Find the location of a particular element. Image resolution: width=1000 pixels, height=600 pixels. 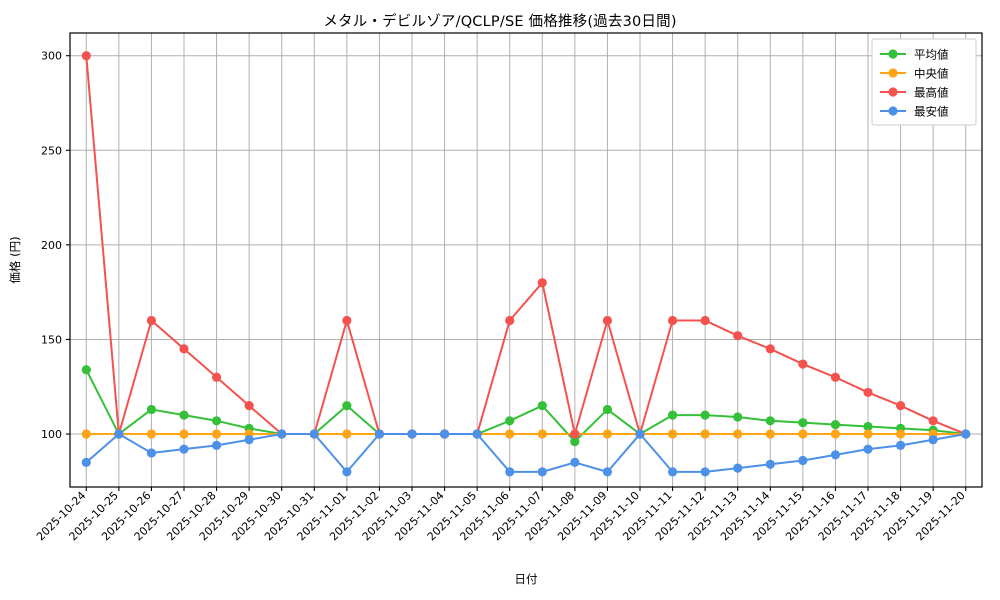

legend-item: 最安値 is located at coordinates (914, 112).